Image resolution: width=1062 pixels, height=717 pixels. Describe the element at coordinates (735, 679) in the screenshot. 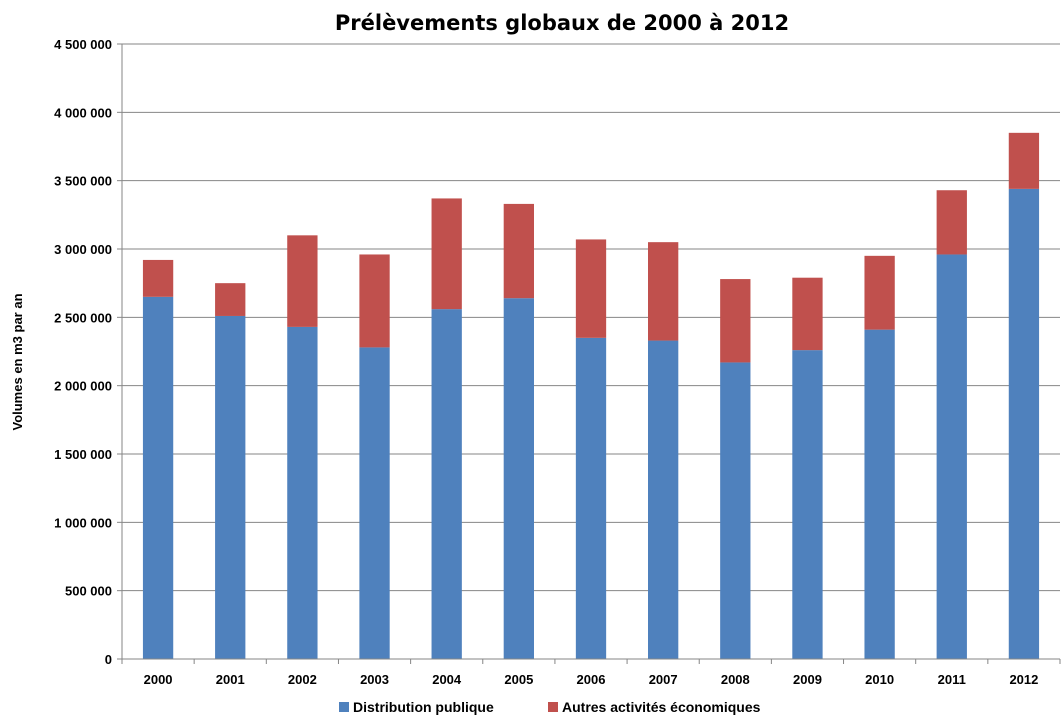

I see `x-tick-label: 2008` at that location.